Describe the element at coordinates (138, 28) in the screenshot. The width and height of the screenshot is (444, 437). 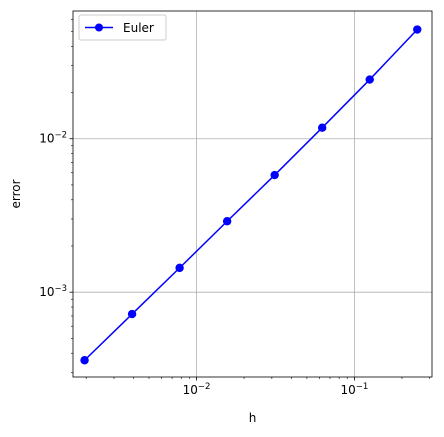
I see `legend-label-euler: Euler` at that location.